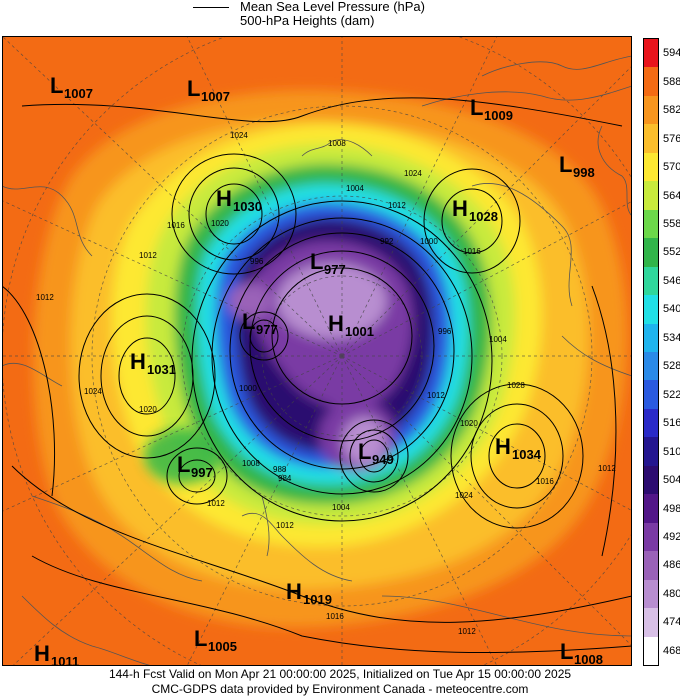 Image resolution: width=680 pixels, height=700 pixels. I want to click on low-pressure-center: L 1005, so click(215, 640).